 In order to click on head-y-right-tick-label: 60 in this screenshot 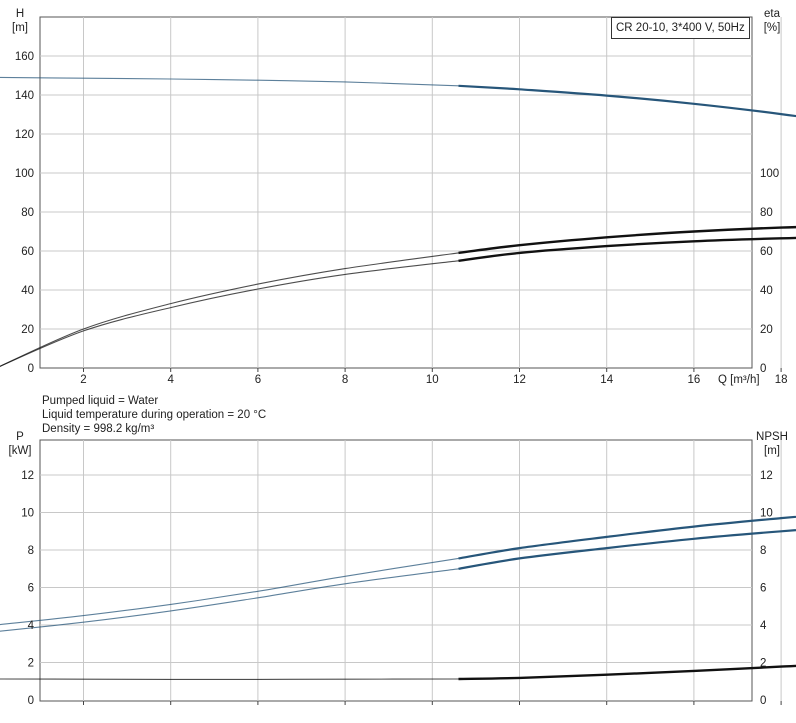, I will do `click(766, 252)`.